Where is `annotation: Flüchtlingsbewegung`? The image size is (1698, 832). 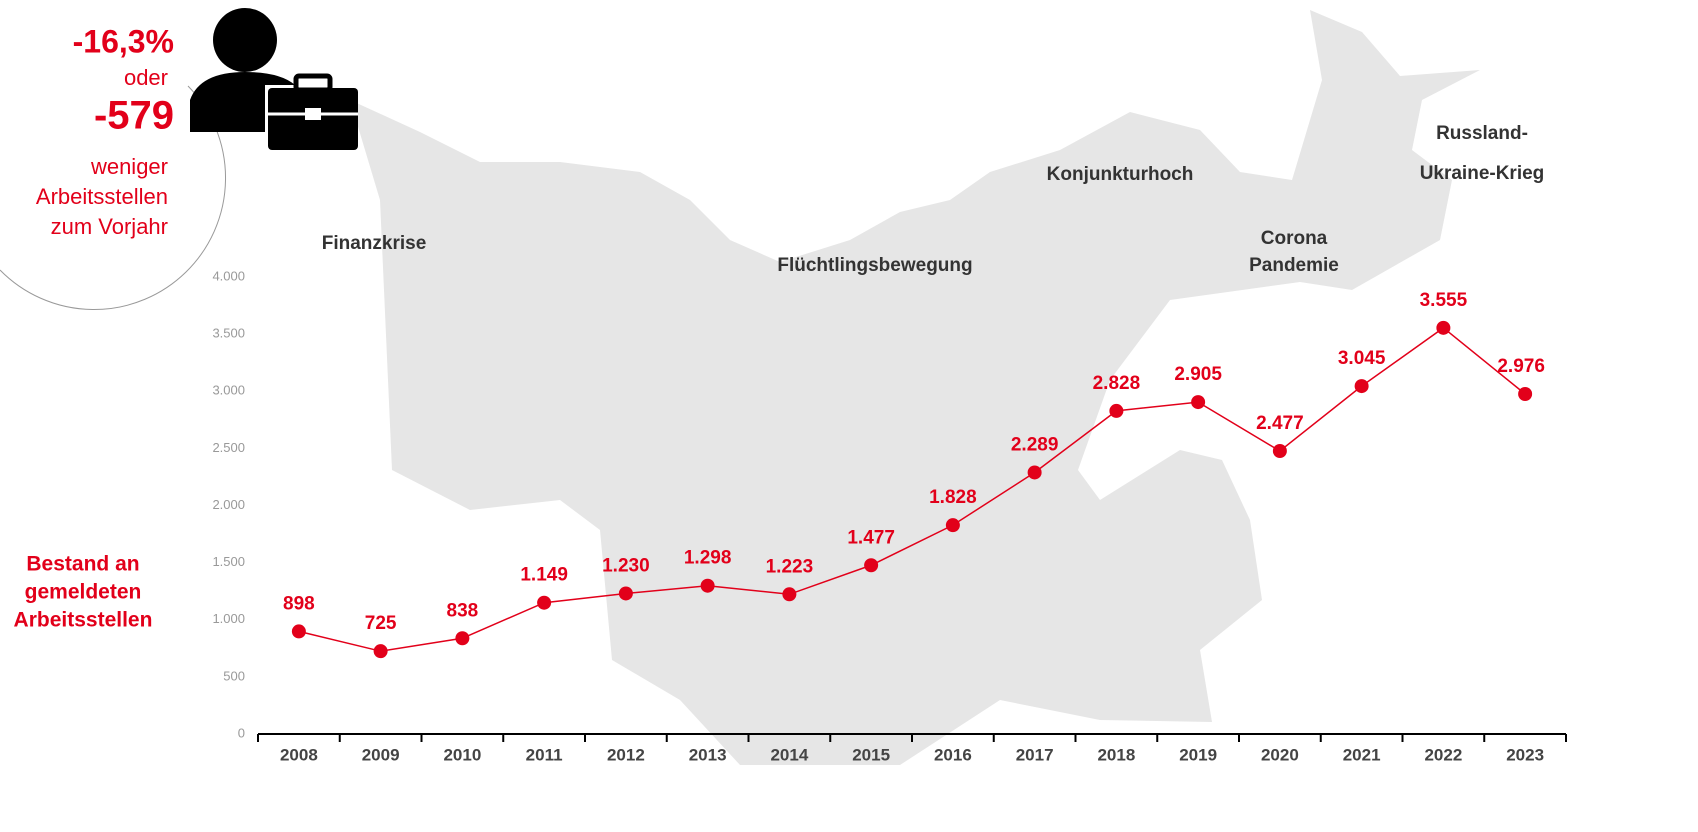
annotation: Flüchtlingsbewegung is located at coordinates (874, 265).